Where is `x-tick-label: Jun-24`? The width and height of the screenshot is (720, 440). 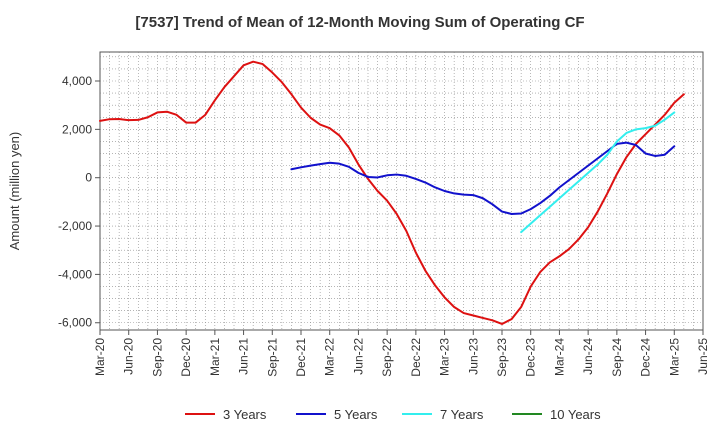
x-tick-label: Jun-24 is located at coordinates (588, 356).